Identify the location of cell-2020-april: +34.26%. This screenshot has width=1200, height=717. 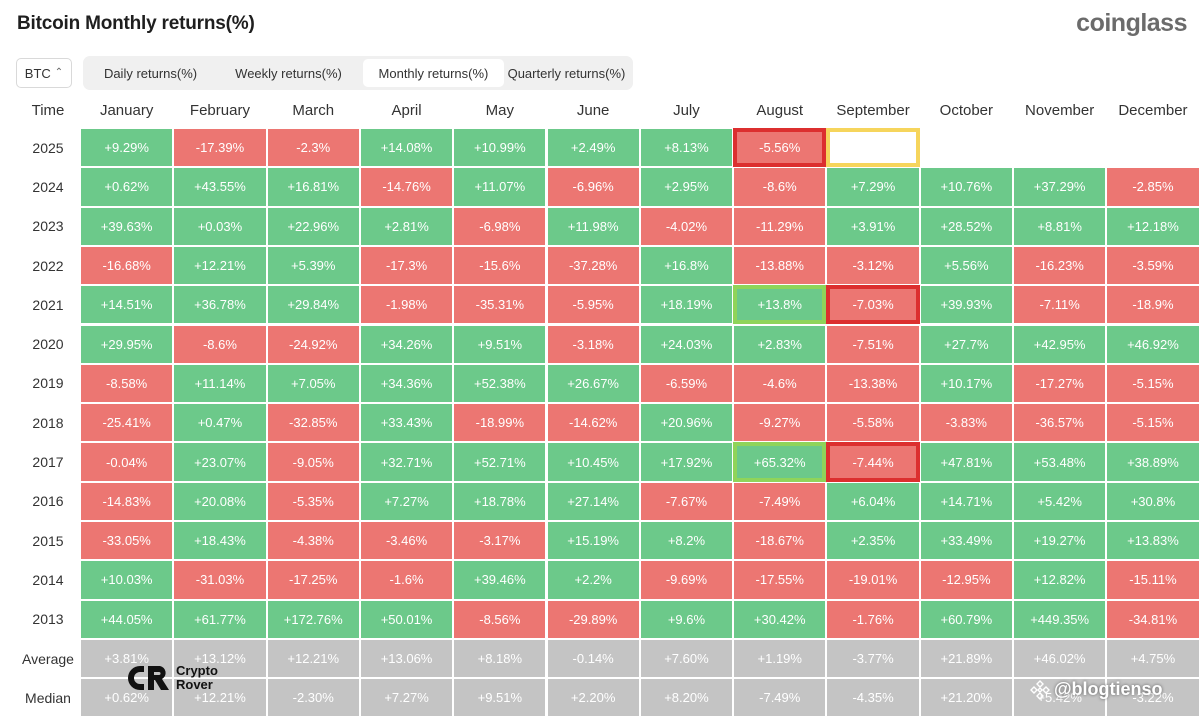
(406, 344).